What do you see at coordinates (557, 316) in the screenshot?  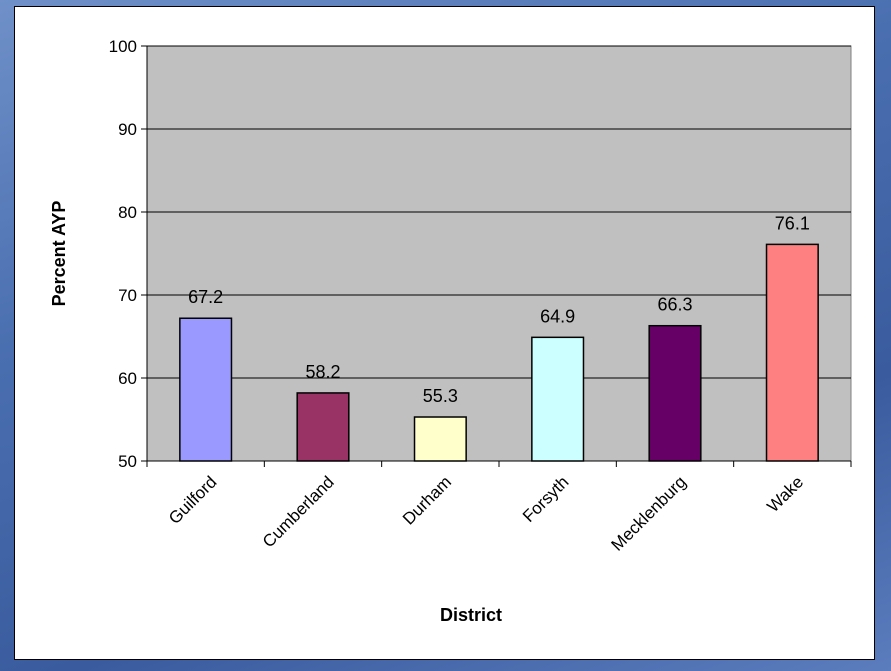 I see `data-label: 64.9` at bounding box center [557, 316].